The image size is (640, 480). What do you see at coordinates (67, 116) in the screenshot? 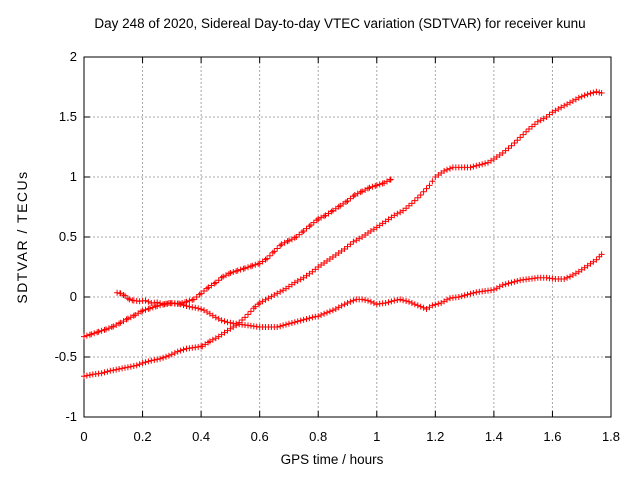
I see `y-tick-label: 1.5` at bounding box center [67, 116].